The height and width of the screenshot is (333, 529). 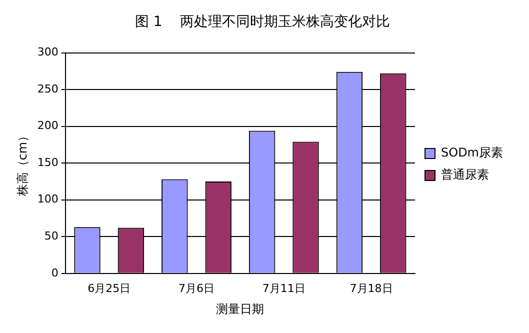 I want to click on chart-title: 图 1 两处理不同时期玉米株高变化对比, so click(x=262, y=22).